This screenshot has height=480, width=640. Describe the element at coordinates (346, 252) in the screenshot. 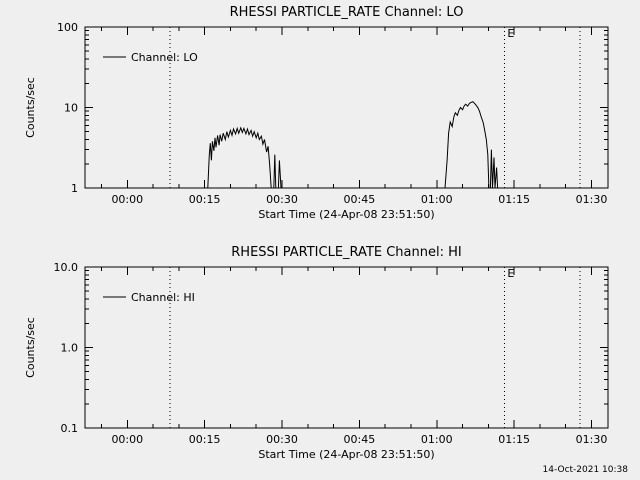

I see `svg-text:RHESSI PARTICLE_RATE Channel:: RHESSI PARTICLE_RATE Channel: HI` at that location.